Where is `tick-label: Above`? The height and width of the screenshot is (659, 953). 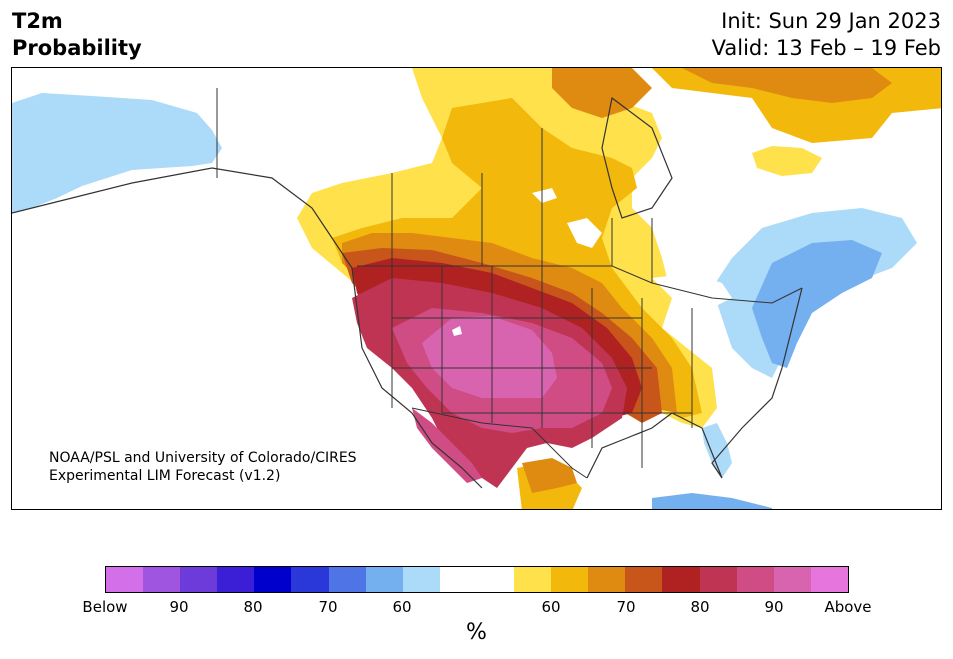
tick-label: Above is located at coordinates (848, 607).